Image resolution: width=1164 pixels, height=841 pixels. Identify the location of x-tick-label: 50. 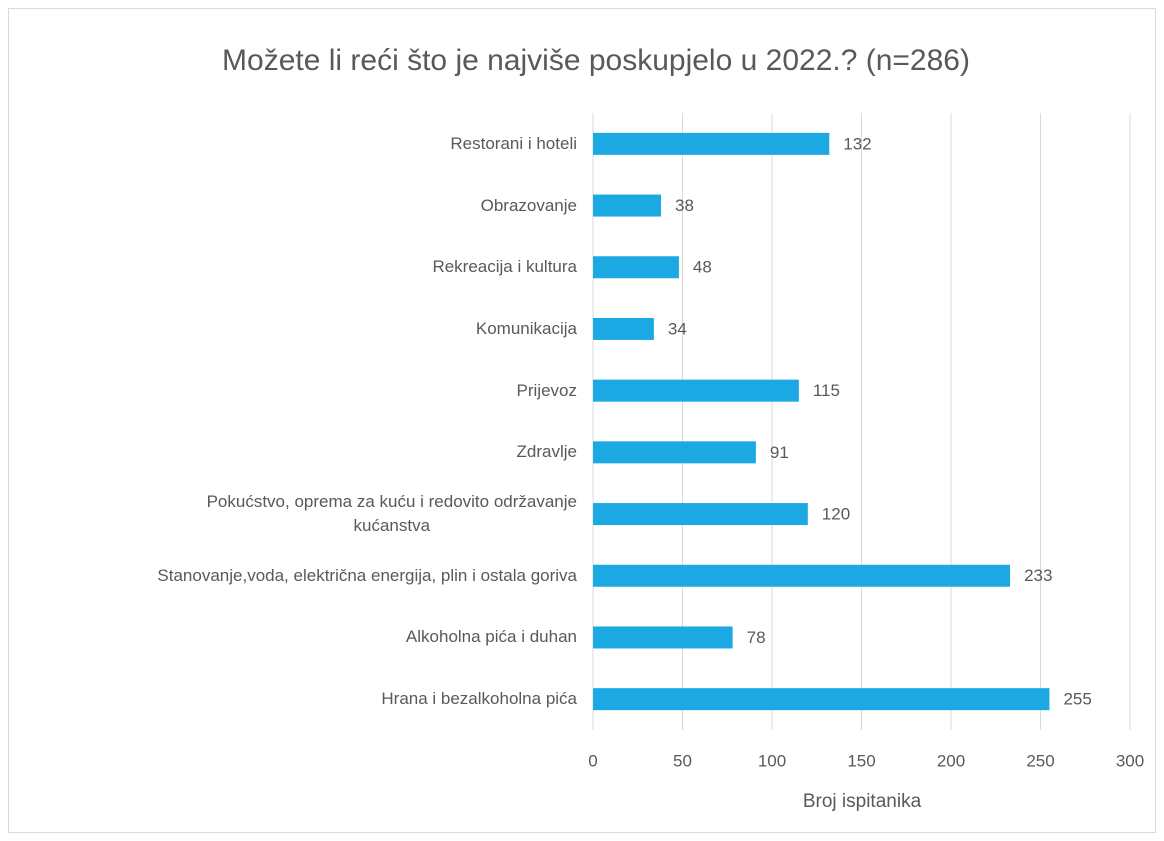
(682, 760).